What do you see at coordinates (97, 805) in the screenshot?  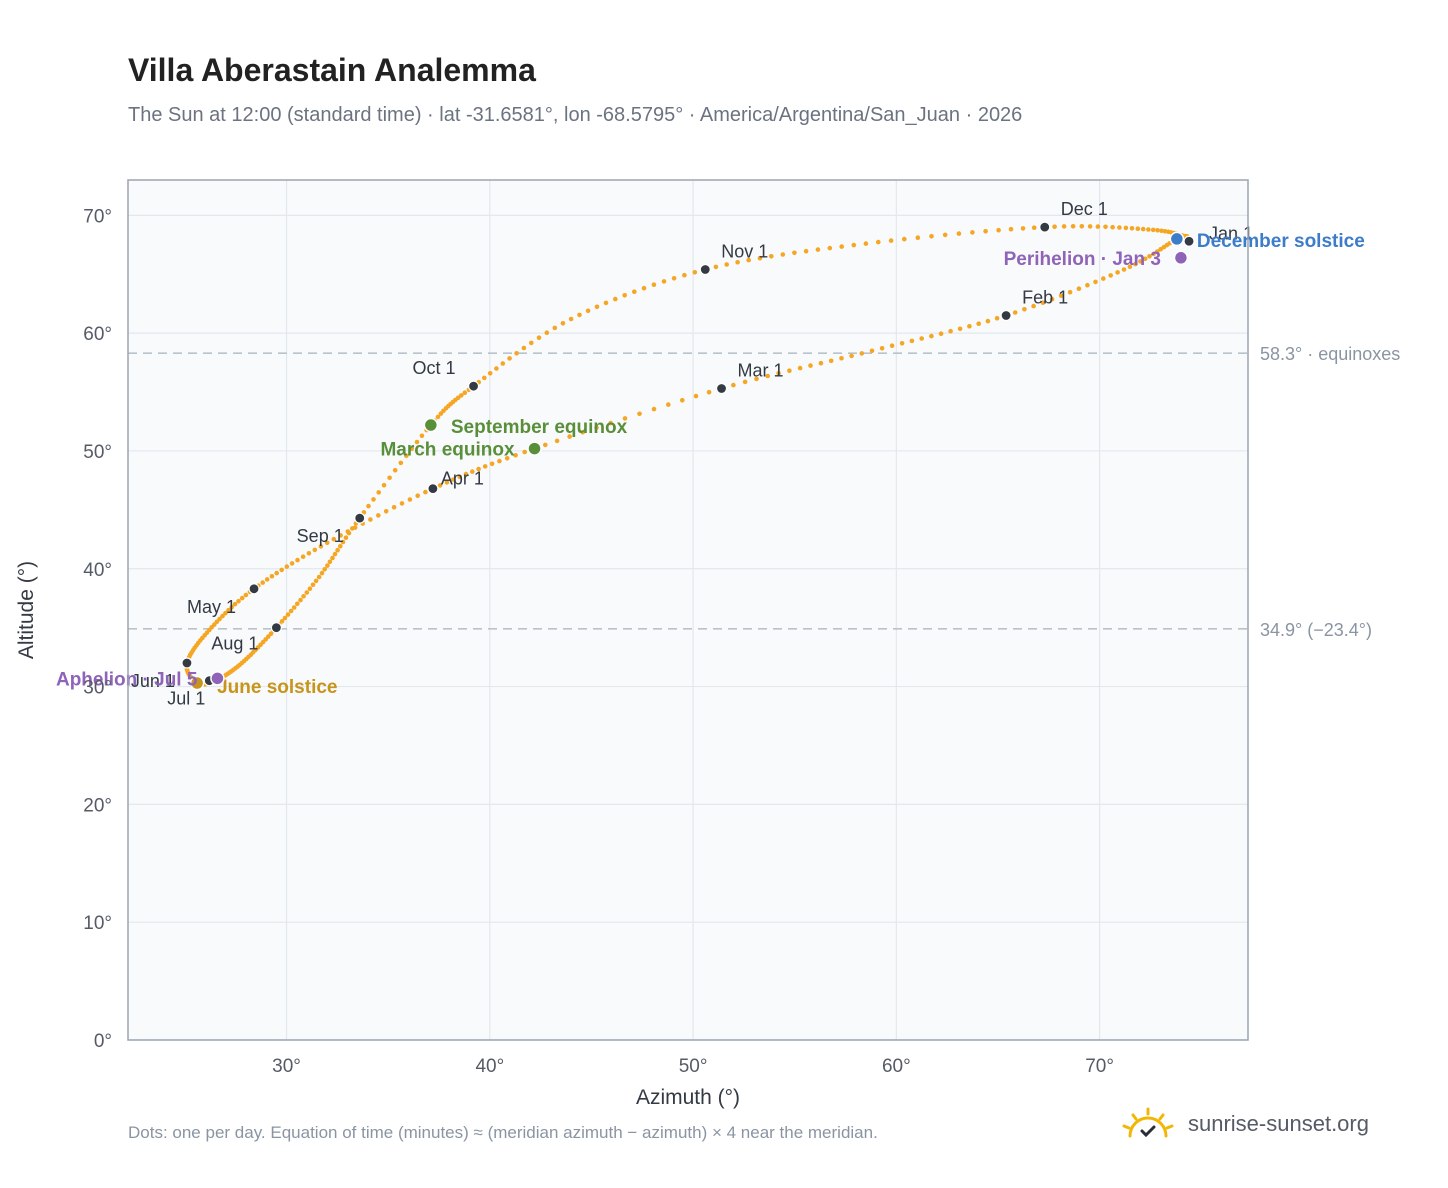 I see `y-tick-label: 20°` at bounding box center [97, 805].